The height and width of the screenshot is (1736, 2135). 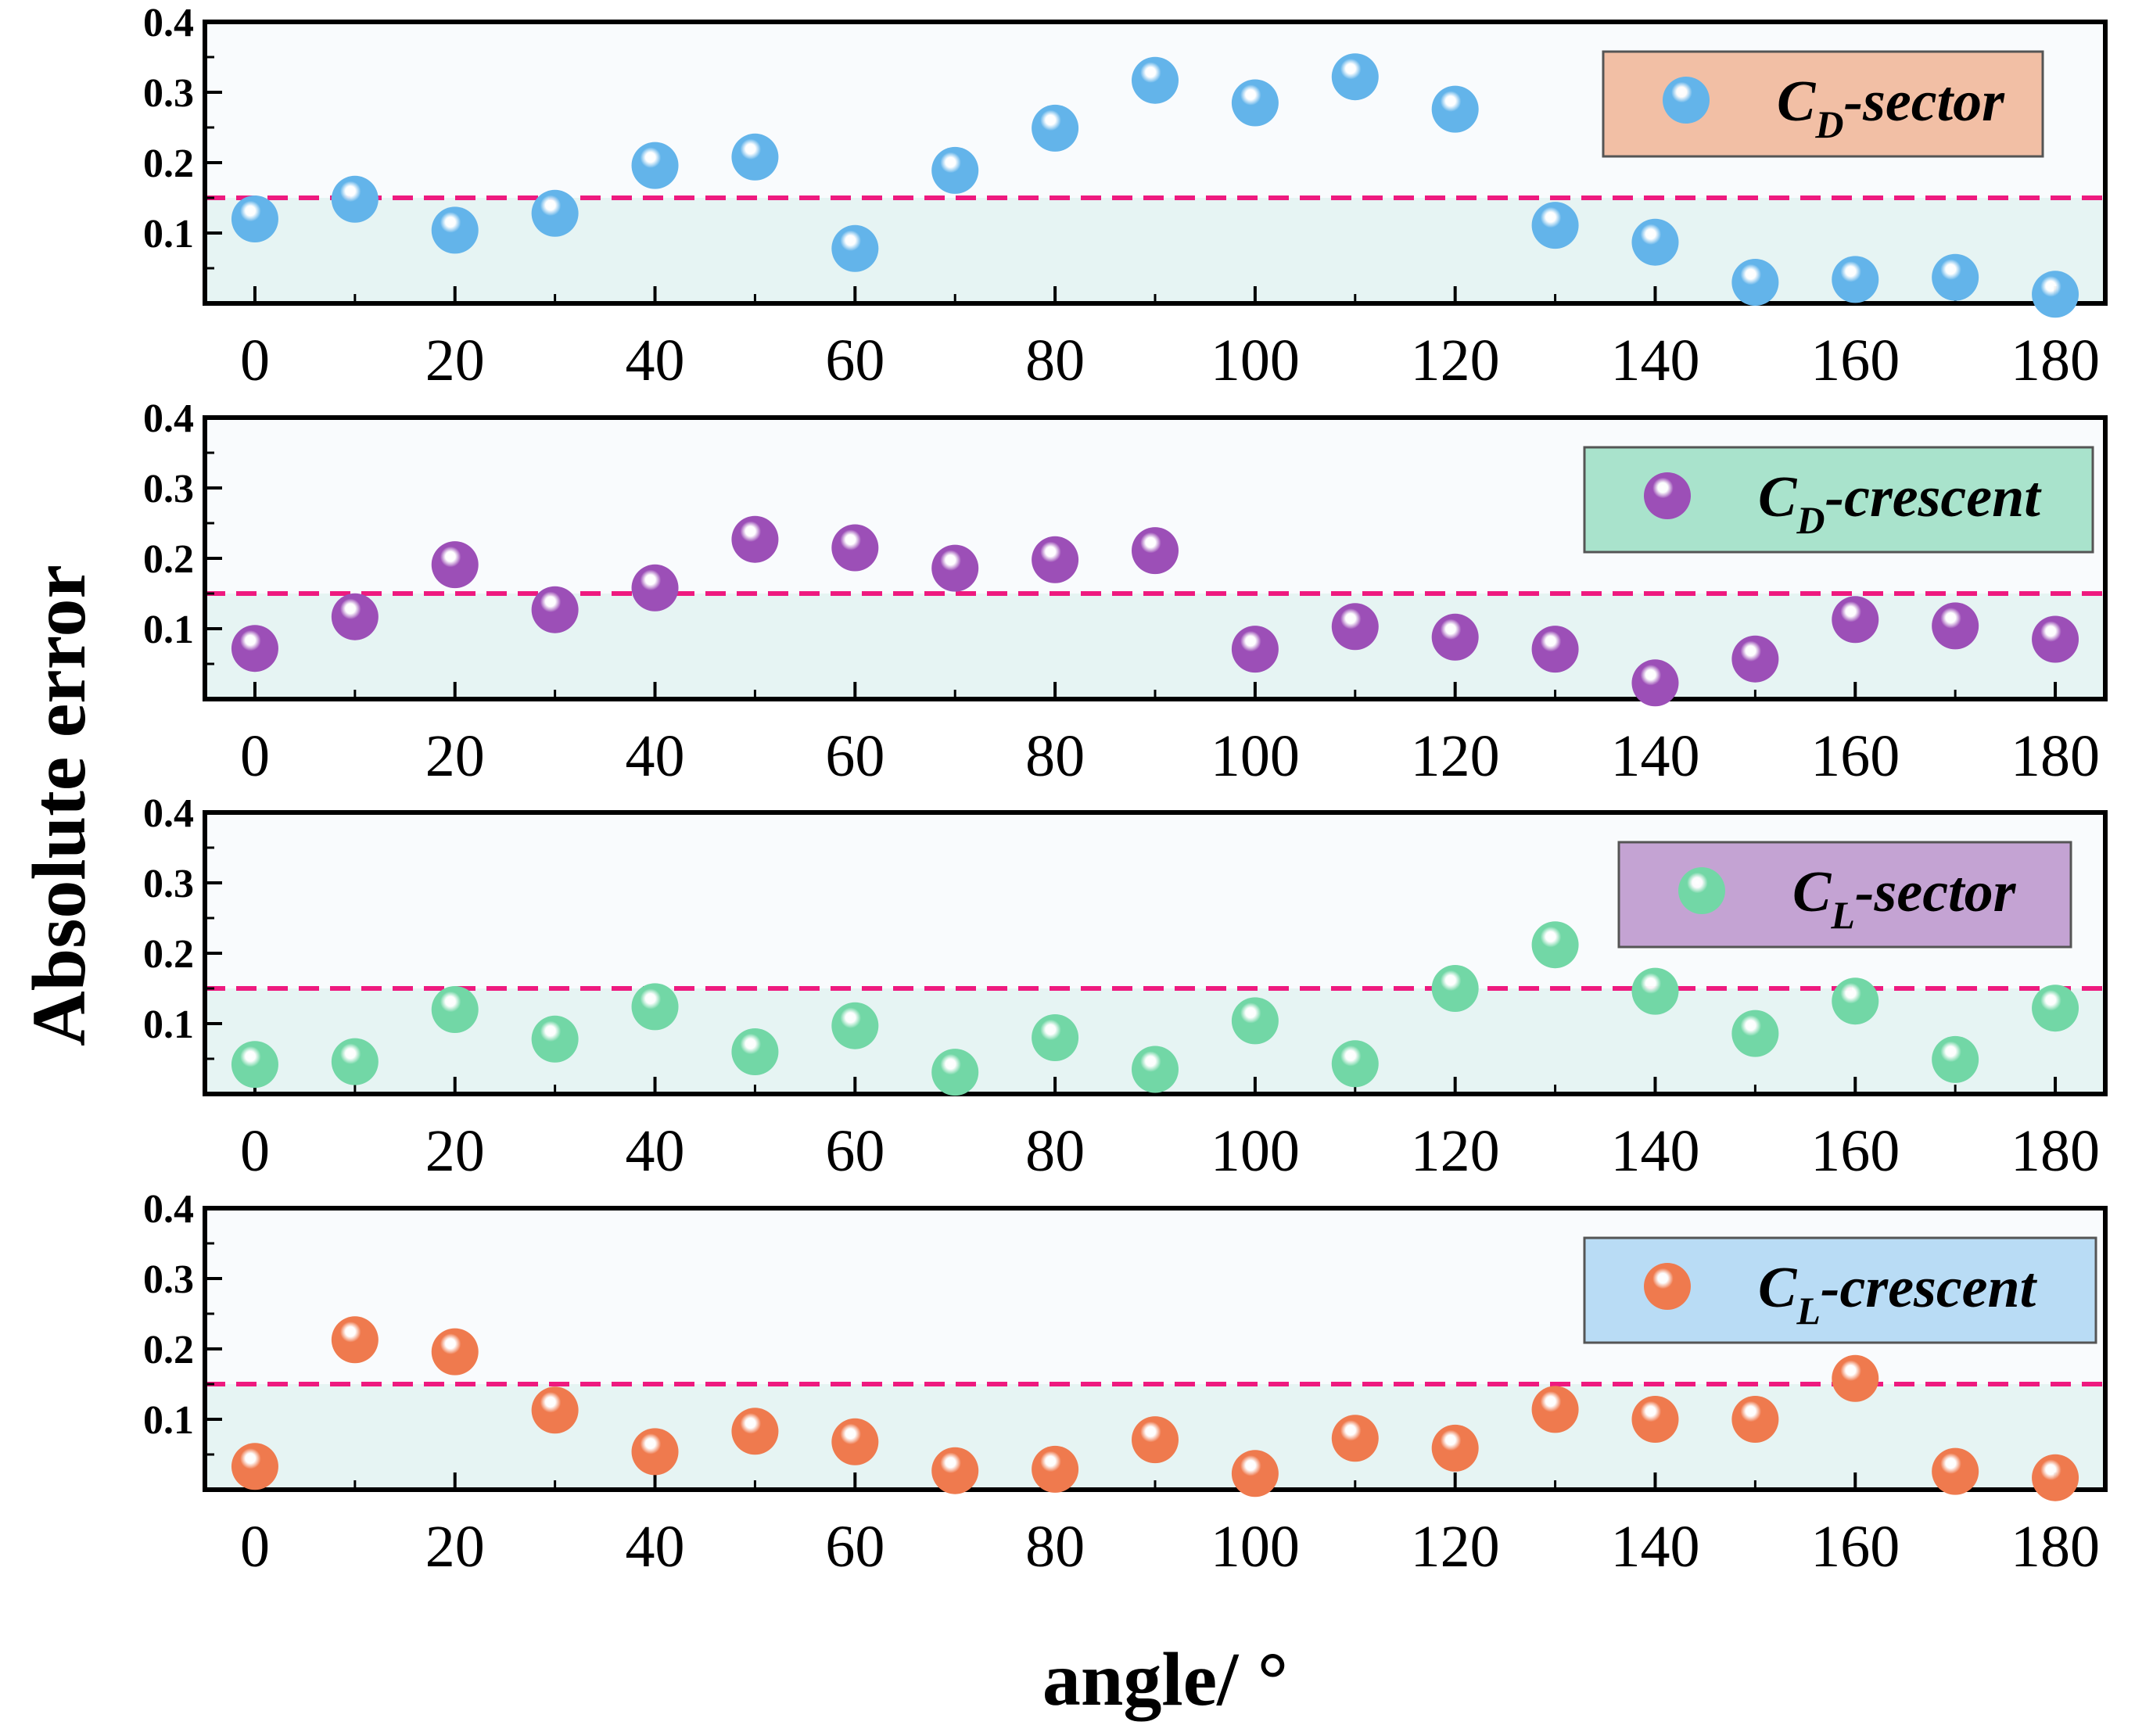 I want to click on legend: CD-sector, so click(x=1823, y=104).